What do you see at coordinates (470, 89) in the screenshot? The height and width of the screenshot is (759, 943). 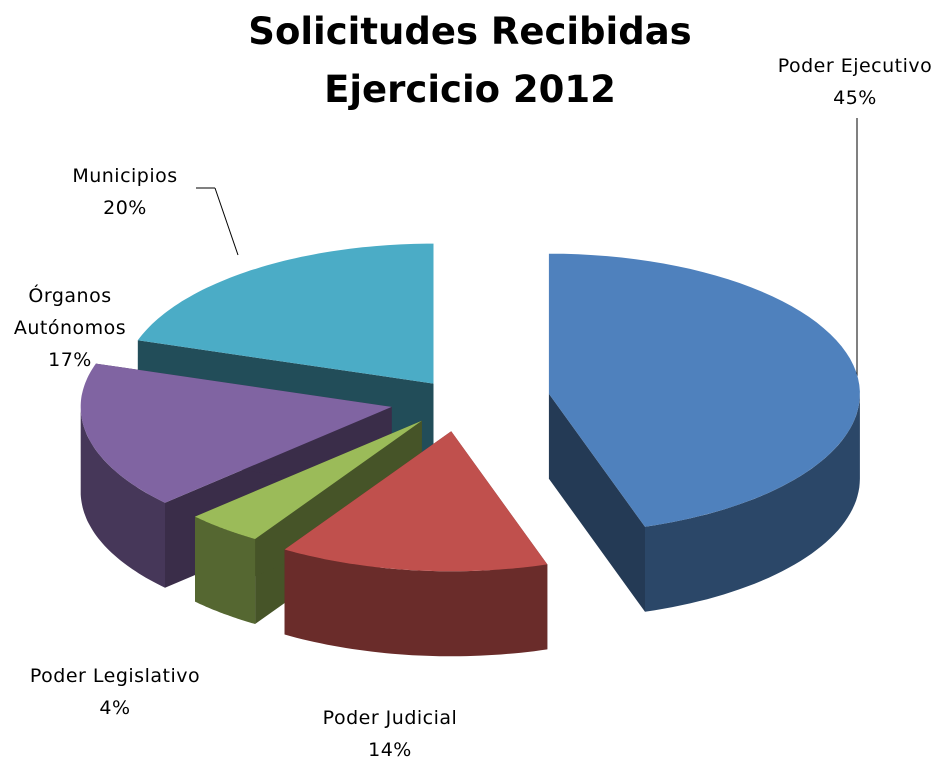 I see `chart-title: Ejercicio 2012` at bounding box center [470, 89].